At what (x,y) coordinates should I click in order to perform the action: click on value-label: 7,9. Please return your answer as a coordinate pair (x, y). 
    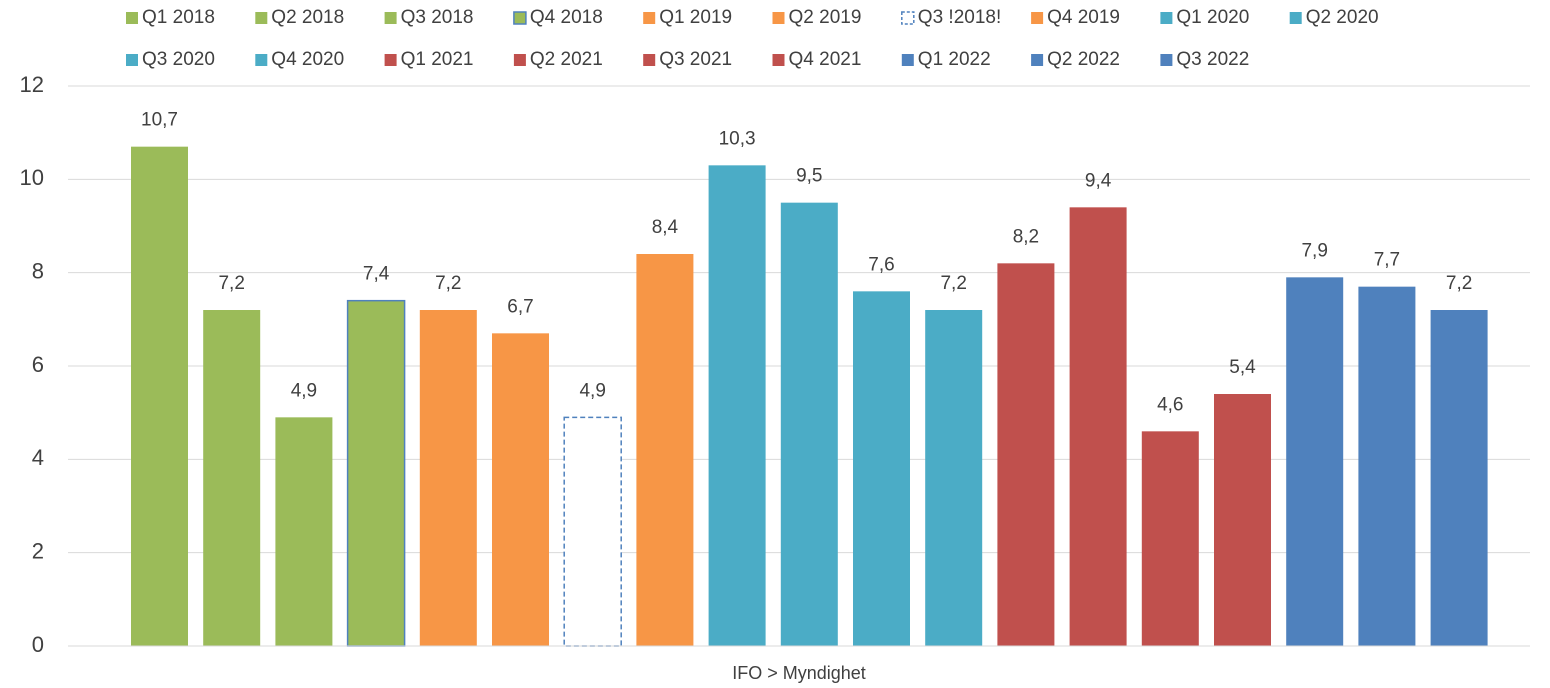
    Looking at the image, I should click on (1314, 250).